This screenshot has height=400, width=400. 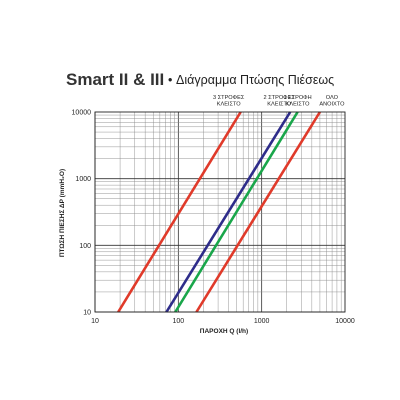 I want to click on series-label-4: ΟΛΟ ΑΝΟΙΧΤΟ, so click(x=332, y=101).